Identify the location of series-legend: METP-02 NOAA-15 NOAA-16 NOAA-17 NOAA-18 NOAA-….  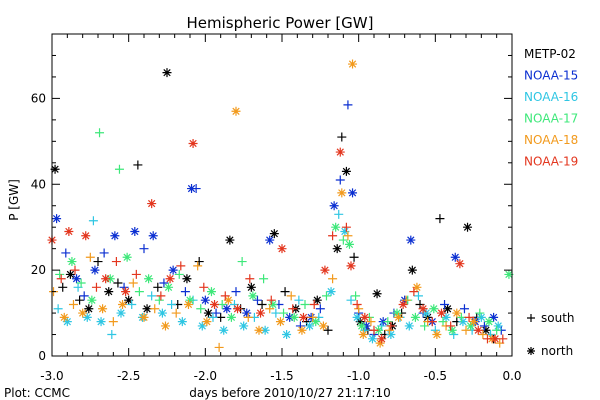
(551, 108).